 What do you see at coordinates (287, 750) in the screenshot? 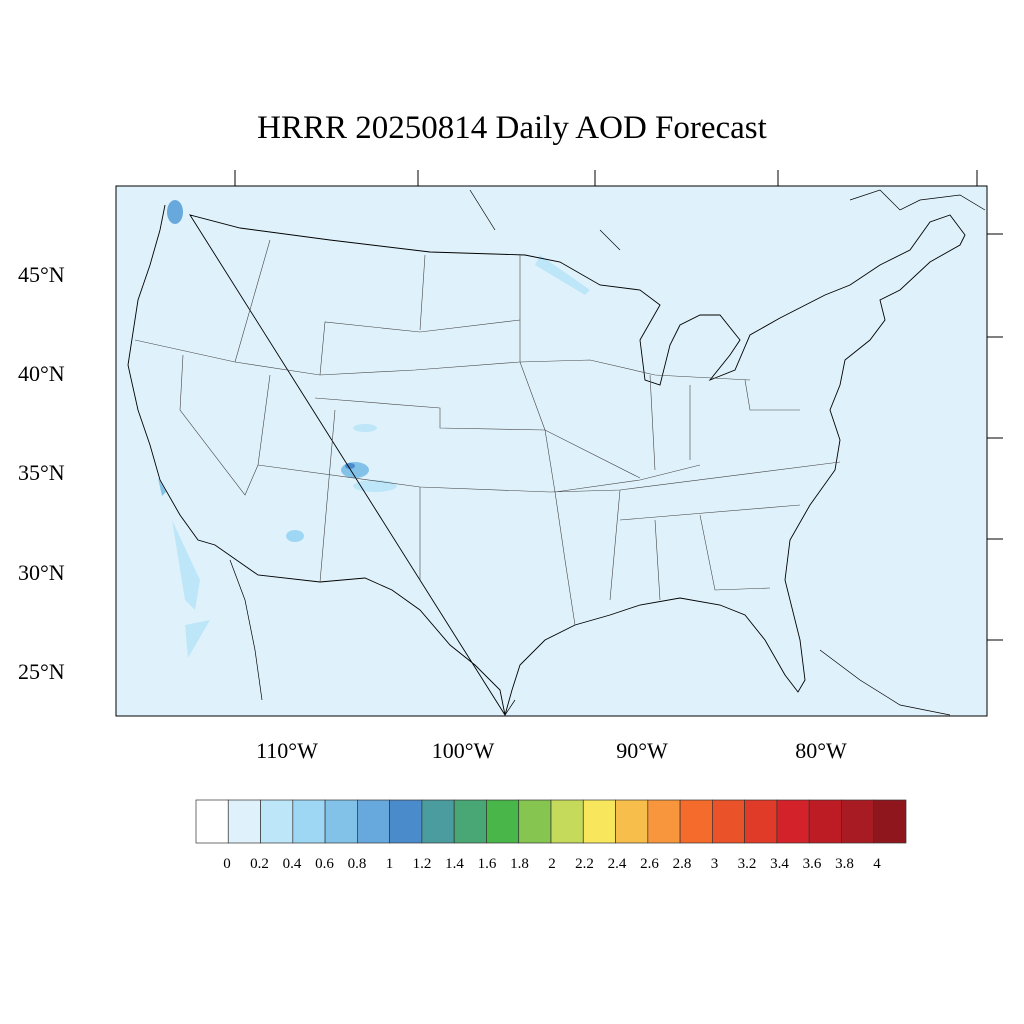
I see `lon-label: 110°W` at bounding box center [287, 750].